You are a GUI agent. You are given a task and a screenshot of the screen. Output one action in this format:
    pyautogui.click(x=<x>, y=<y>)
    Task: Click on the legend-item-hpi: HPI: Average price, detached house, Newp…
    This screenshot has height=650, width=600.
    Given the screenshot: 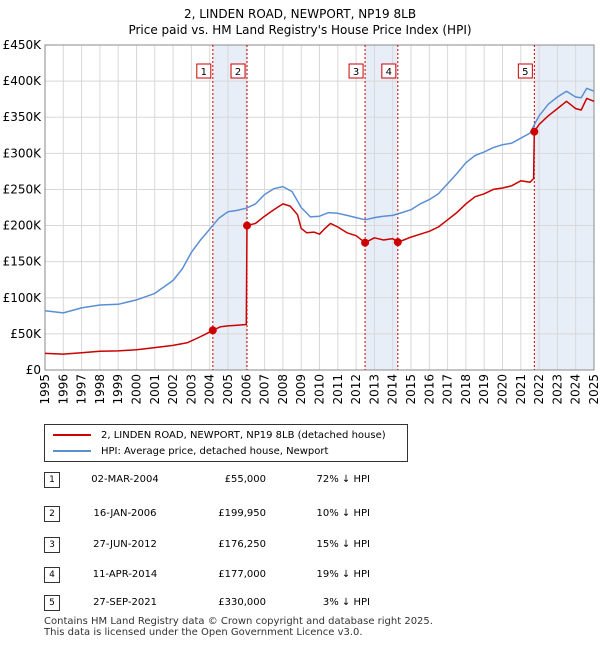 What is the action you would take?
    pyautogui.click(x=190, y=452)
    